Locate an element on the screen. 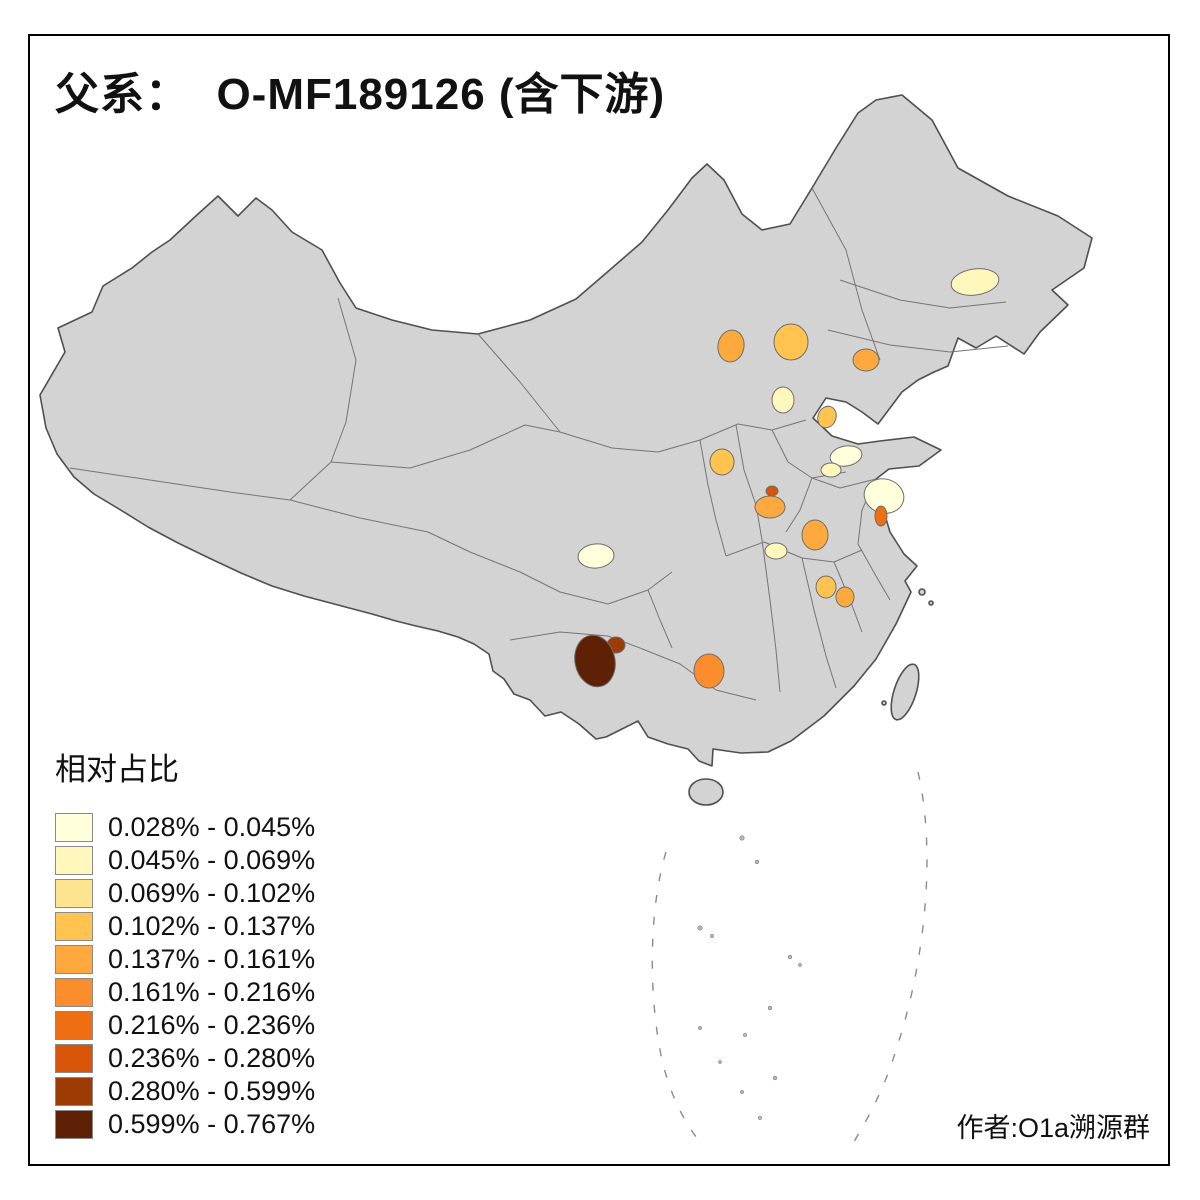 This screenshot has width=1200, height=1200. legend-row: 0.102% - 0.137% is located at coordinates (185, 926).